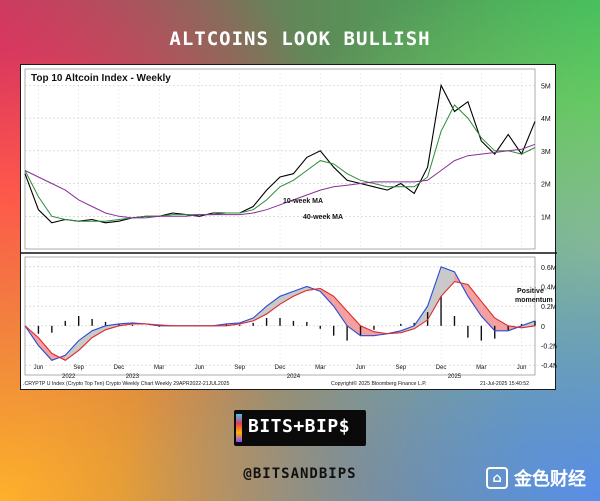 Image resolution: width=600 pixels, height=501 pixels. What do you see at coordinates (497, 478) in the screenshot?
I see `watermark-logo-icon: ⌂` at bounding box center [497, 478].